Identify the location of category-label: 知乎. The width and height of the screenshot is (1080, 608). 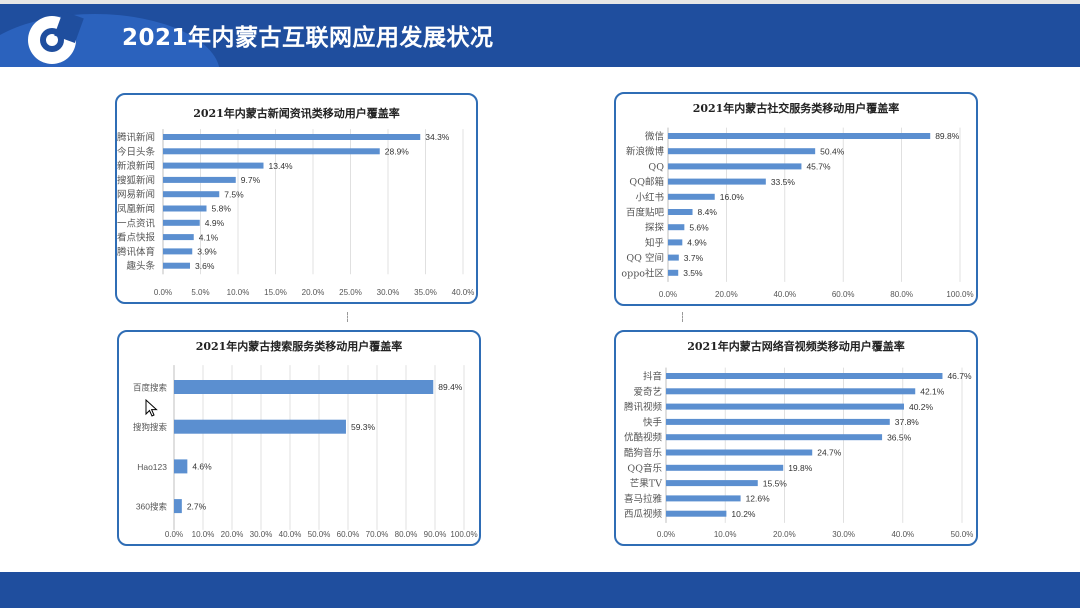
(654, 243).